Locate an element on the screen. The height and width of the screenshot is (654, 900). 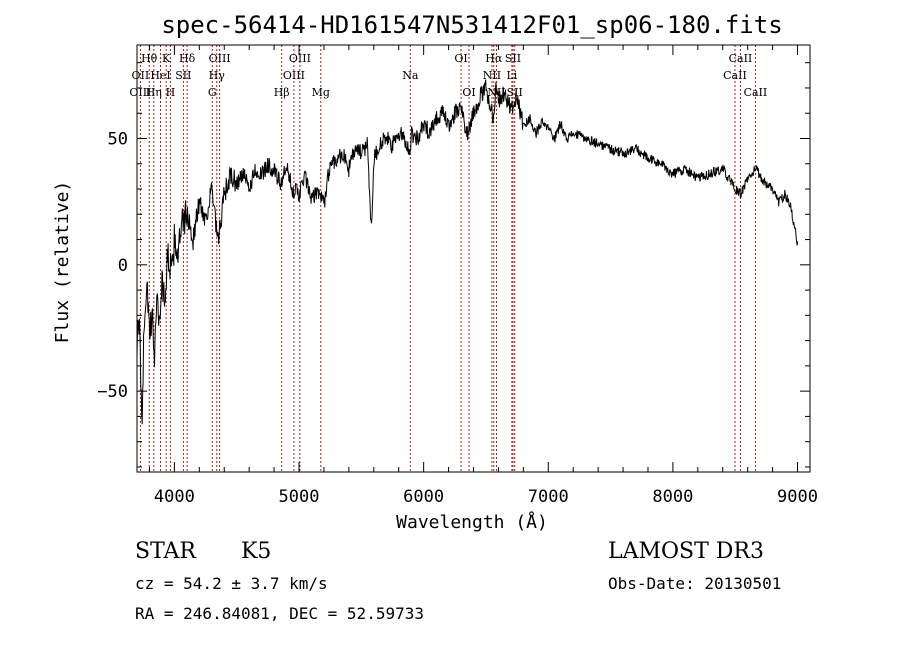
x-axis-label: Wavelength (Å) is located at coordinates (472, 522).